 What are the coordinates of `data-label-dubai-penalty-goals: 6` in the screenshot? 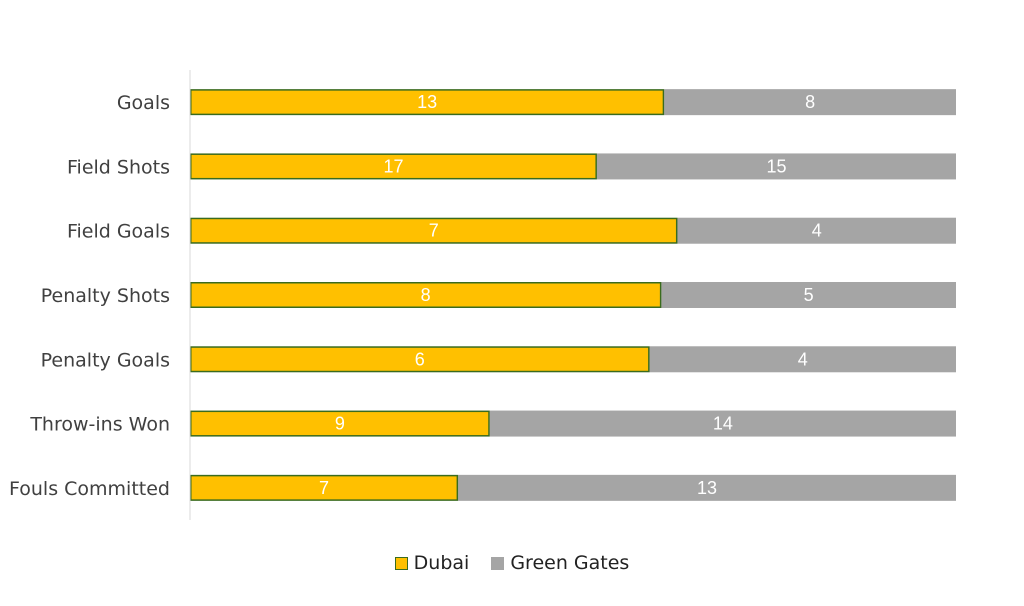 It's located at (420, 359).